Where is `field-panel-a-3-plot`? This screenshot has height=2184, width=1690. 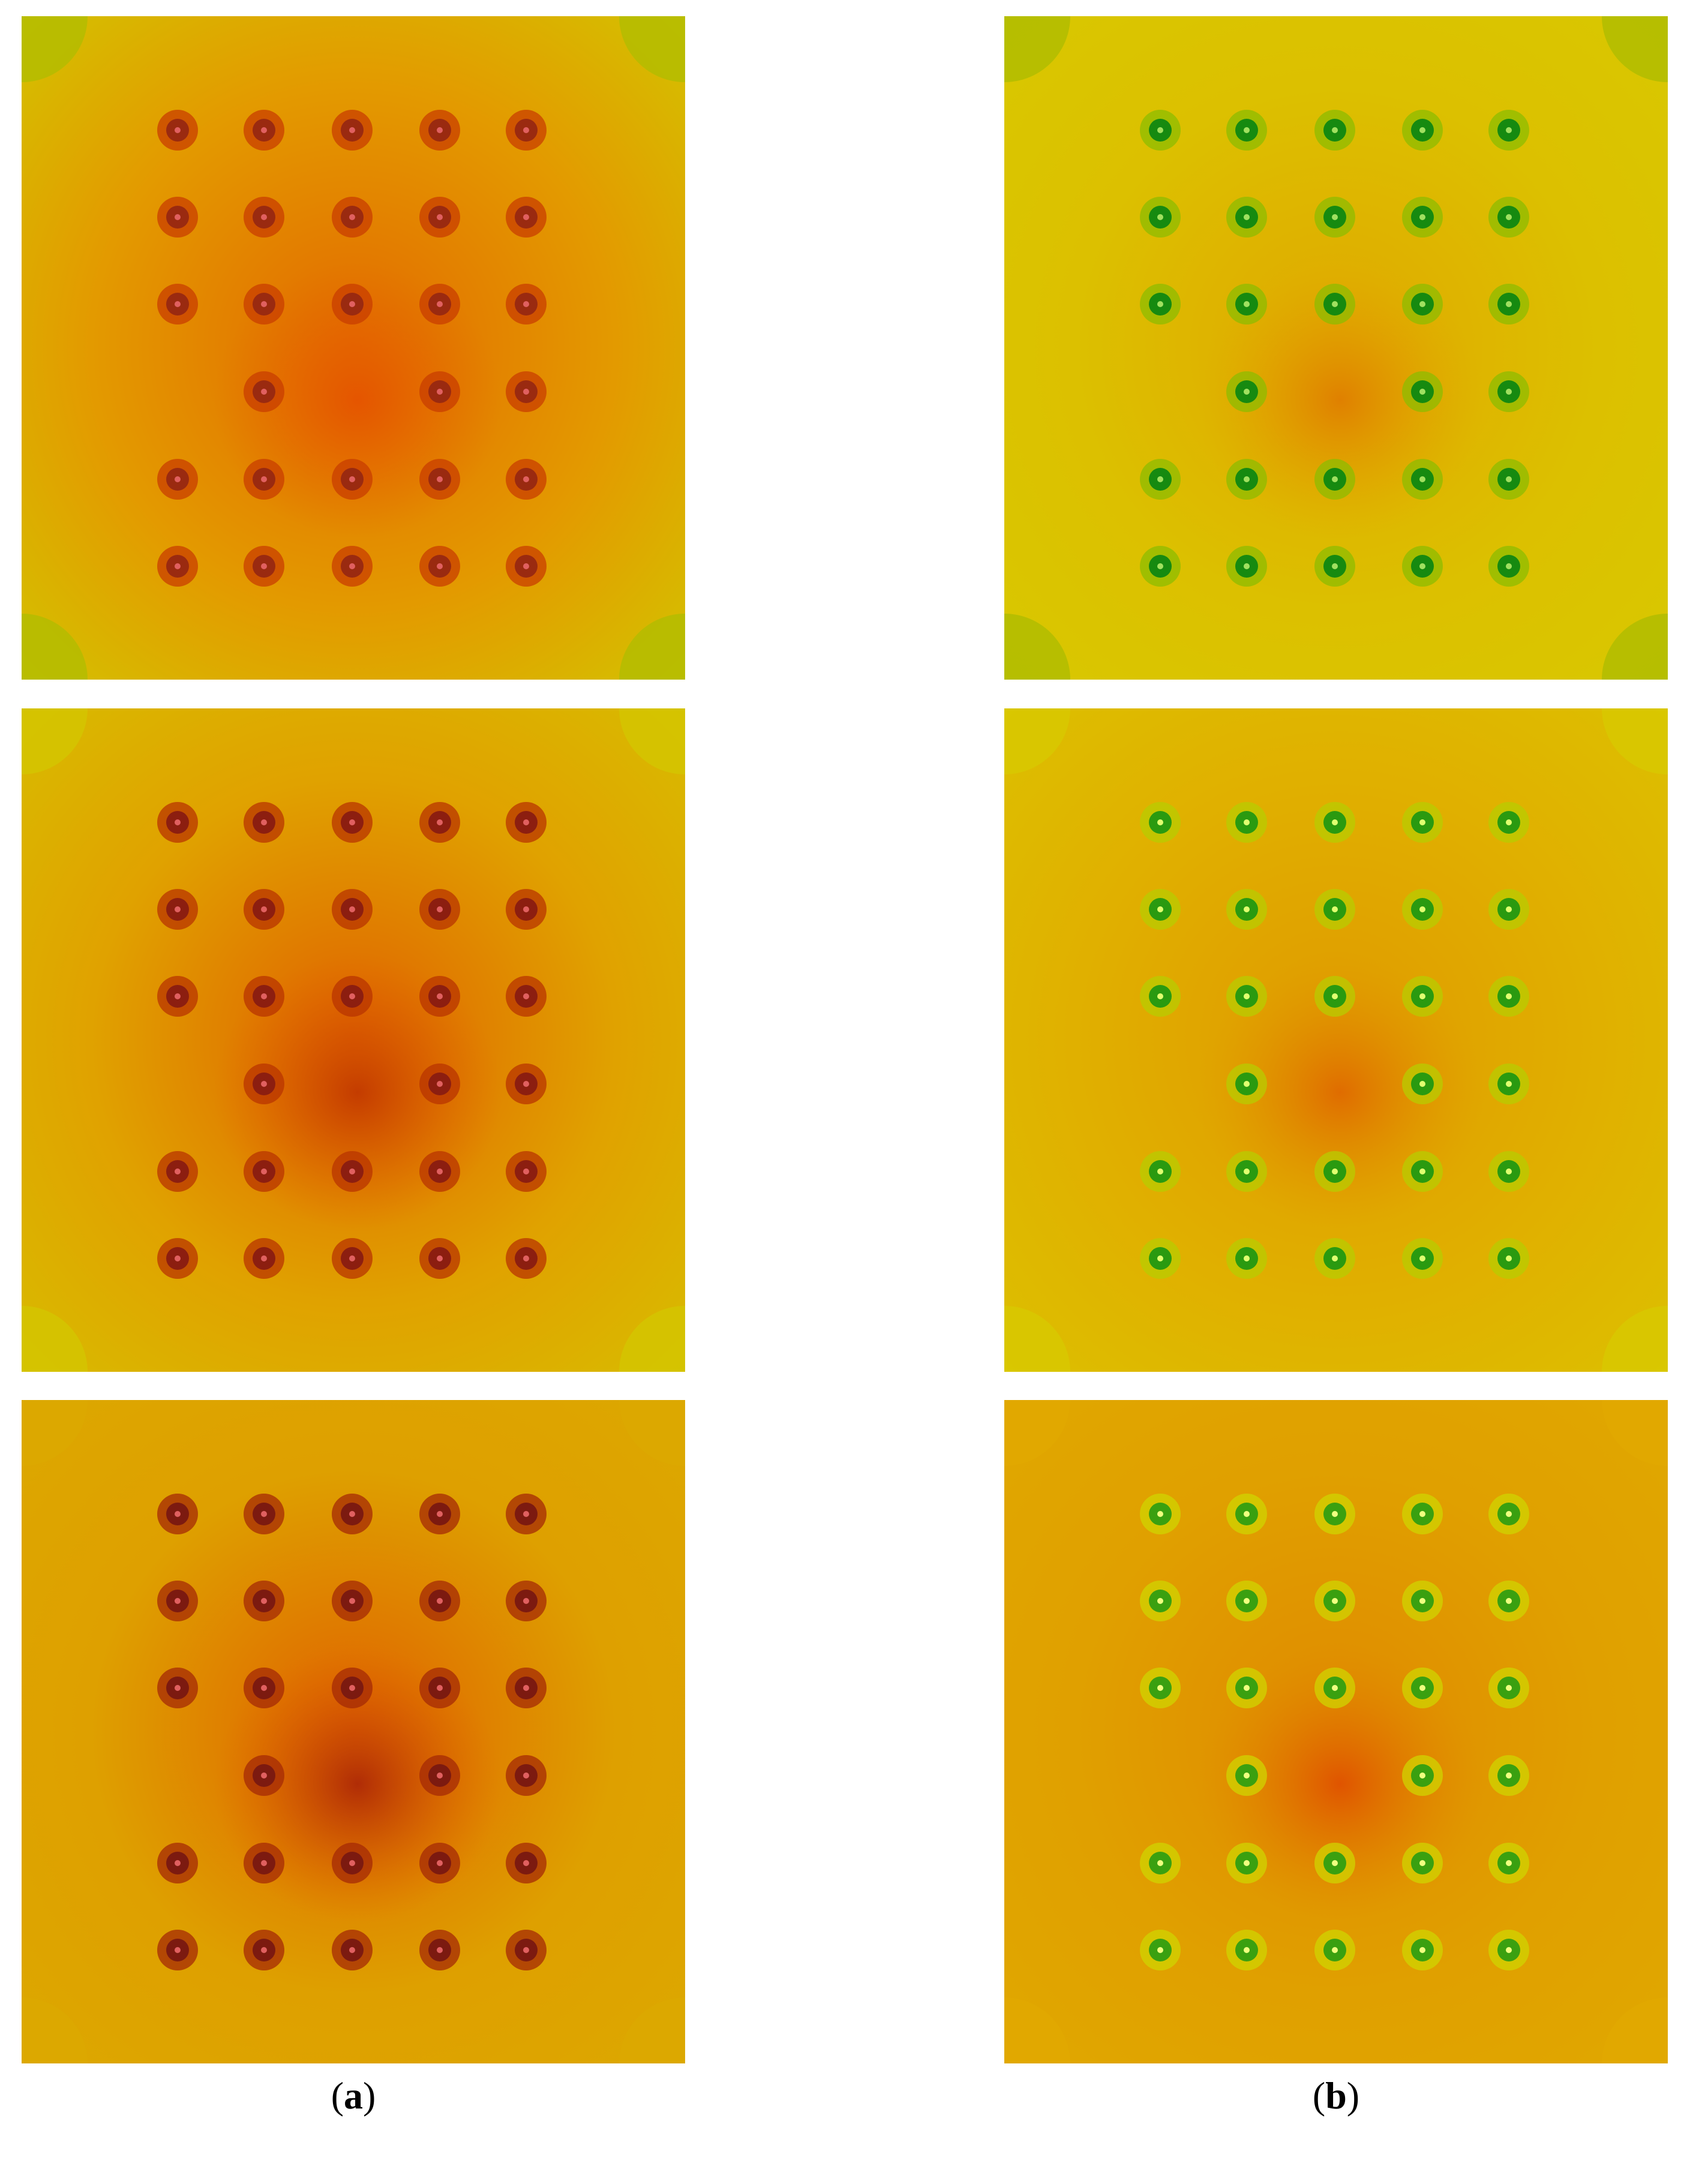 field-panel-a-3-plot is located at coordinates (353, 1731).